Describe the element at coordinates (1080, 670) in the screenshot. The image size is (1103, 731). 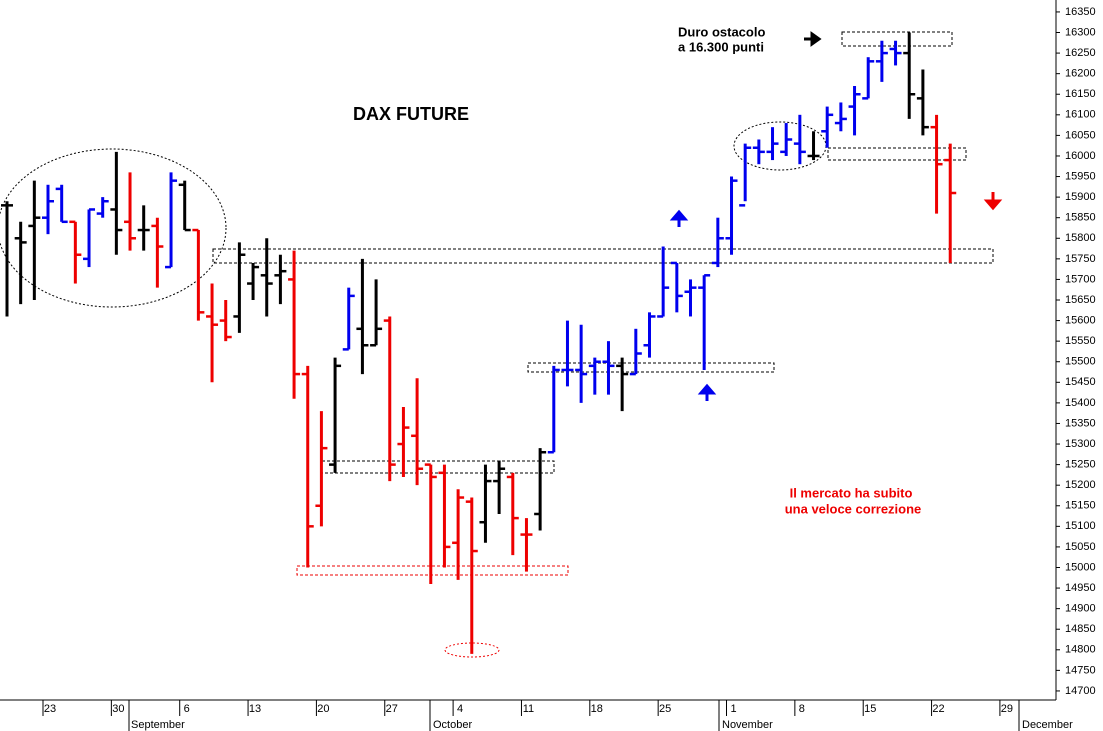
I see `y-tick-label: 14750` at that location.